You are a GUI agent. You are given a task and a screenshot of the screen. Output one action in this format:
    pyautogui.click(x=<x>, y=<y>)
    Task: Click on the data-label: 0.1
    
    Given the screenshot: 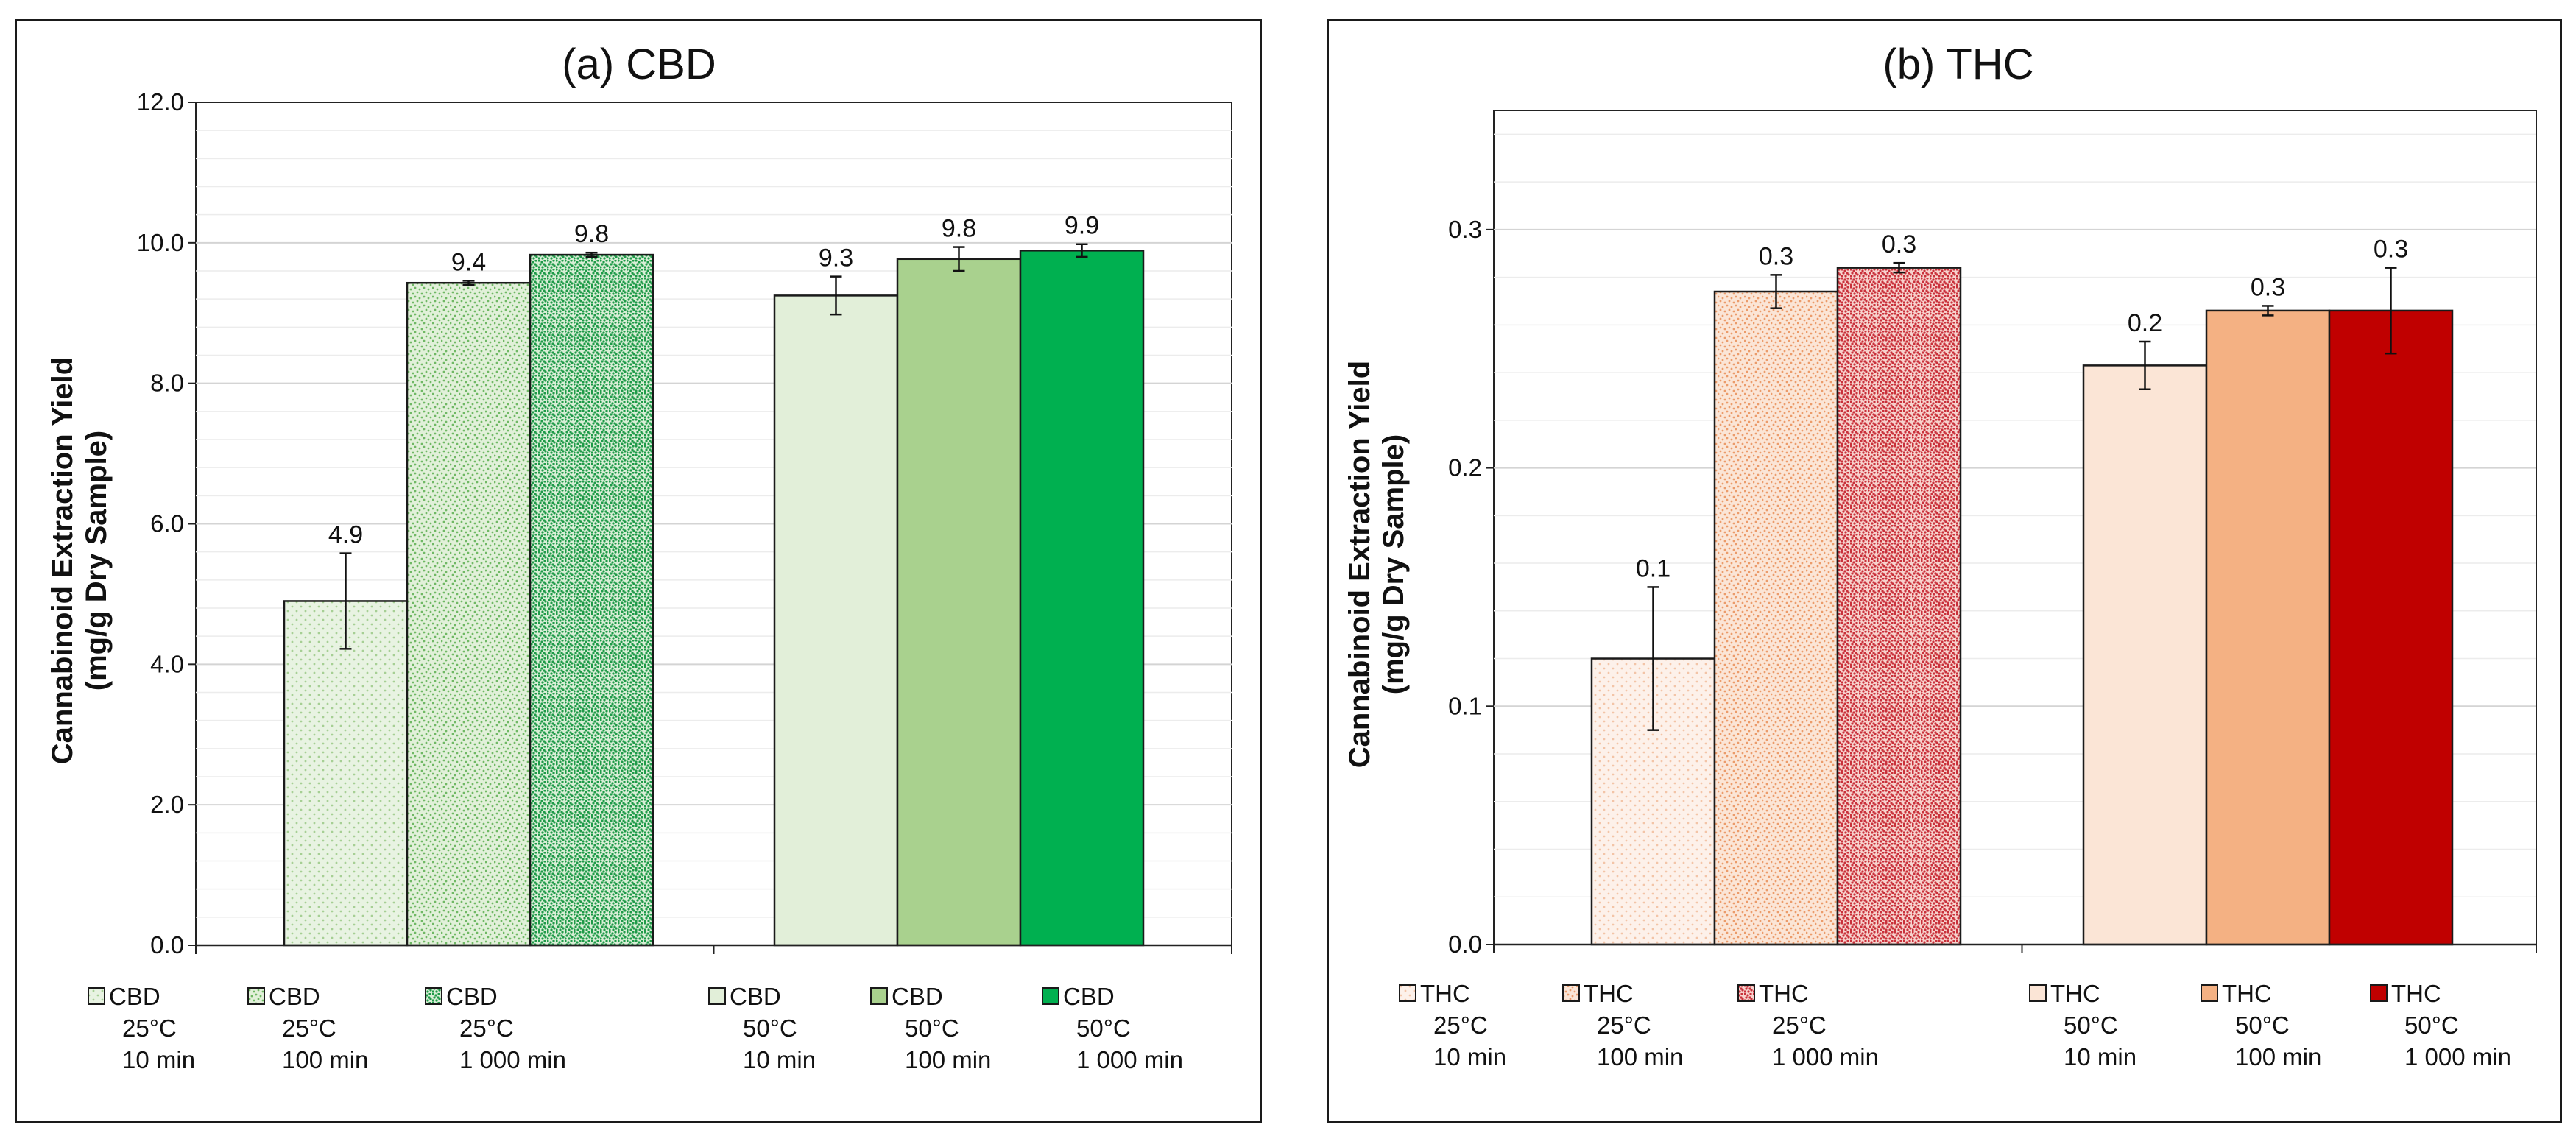 What is the action you would take?
    pyautogui.click(x=1653, y=568)
    